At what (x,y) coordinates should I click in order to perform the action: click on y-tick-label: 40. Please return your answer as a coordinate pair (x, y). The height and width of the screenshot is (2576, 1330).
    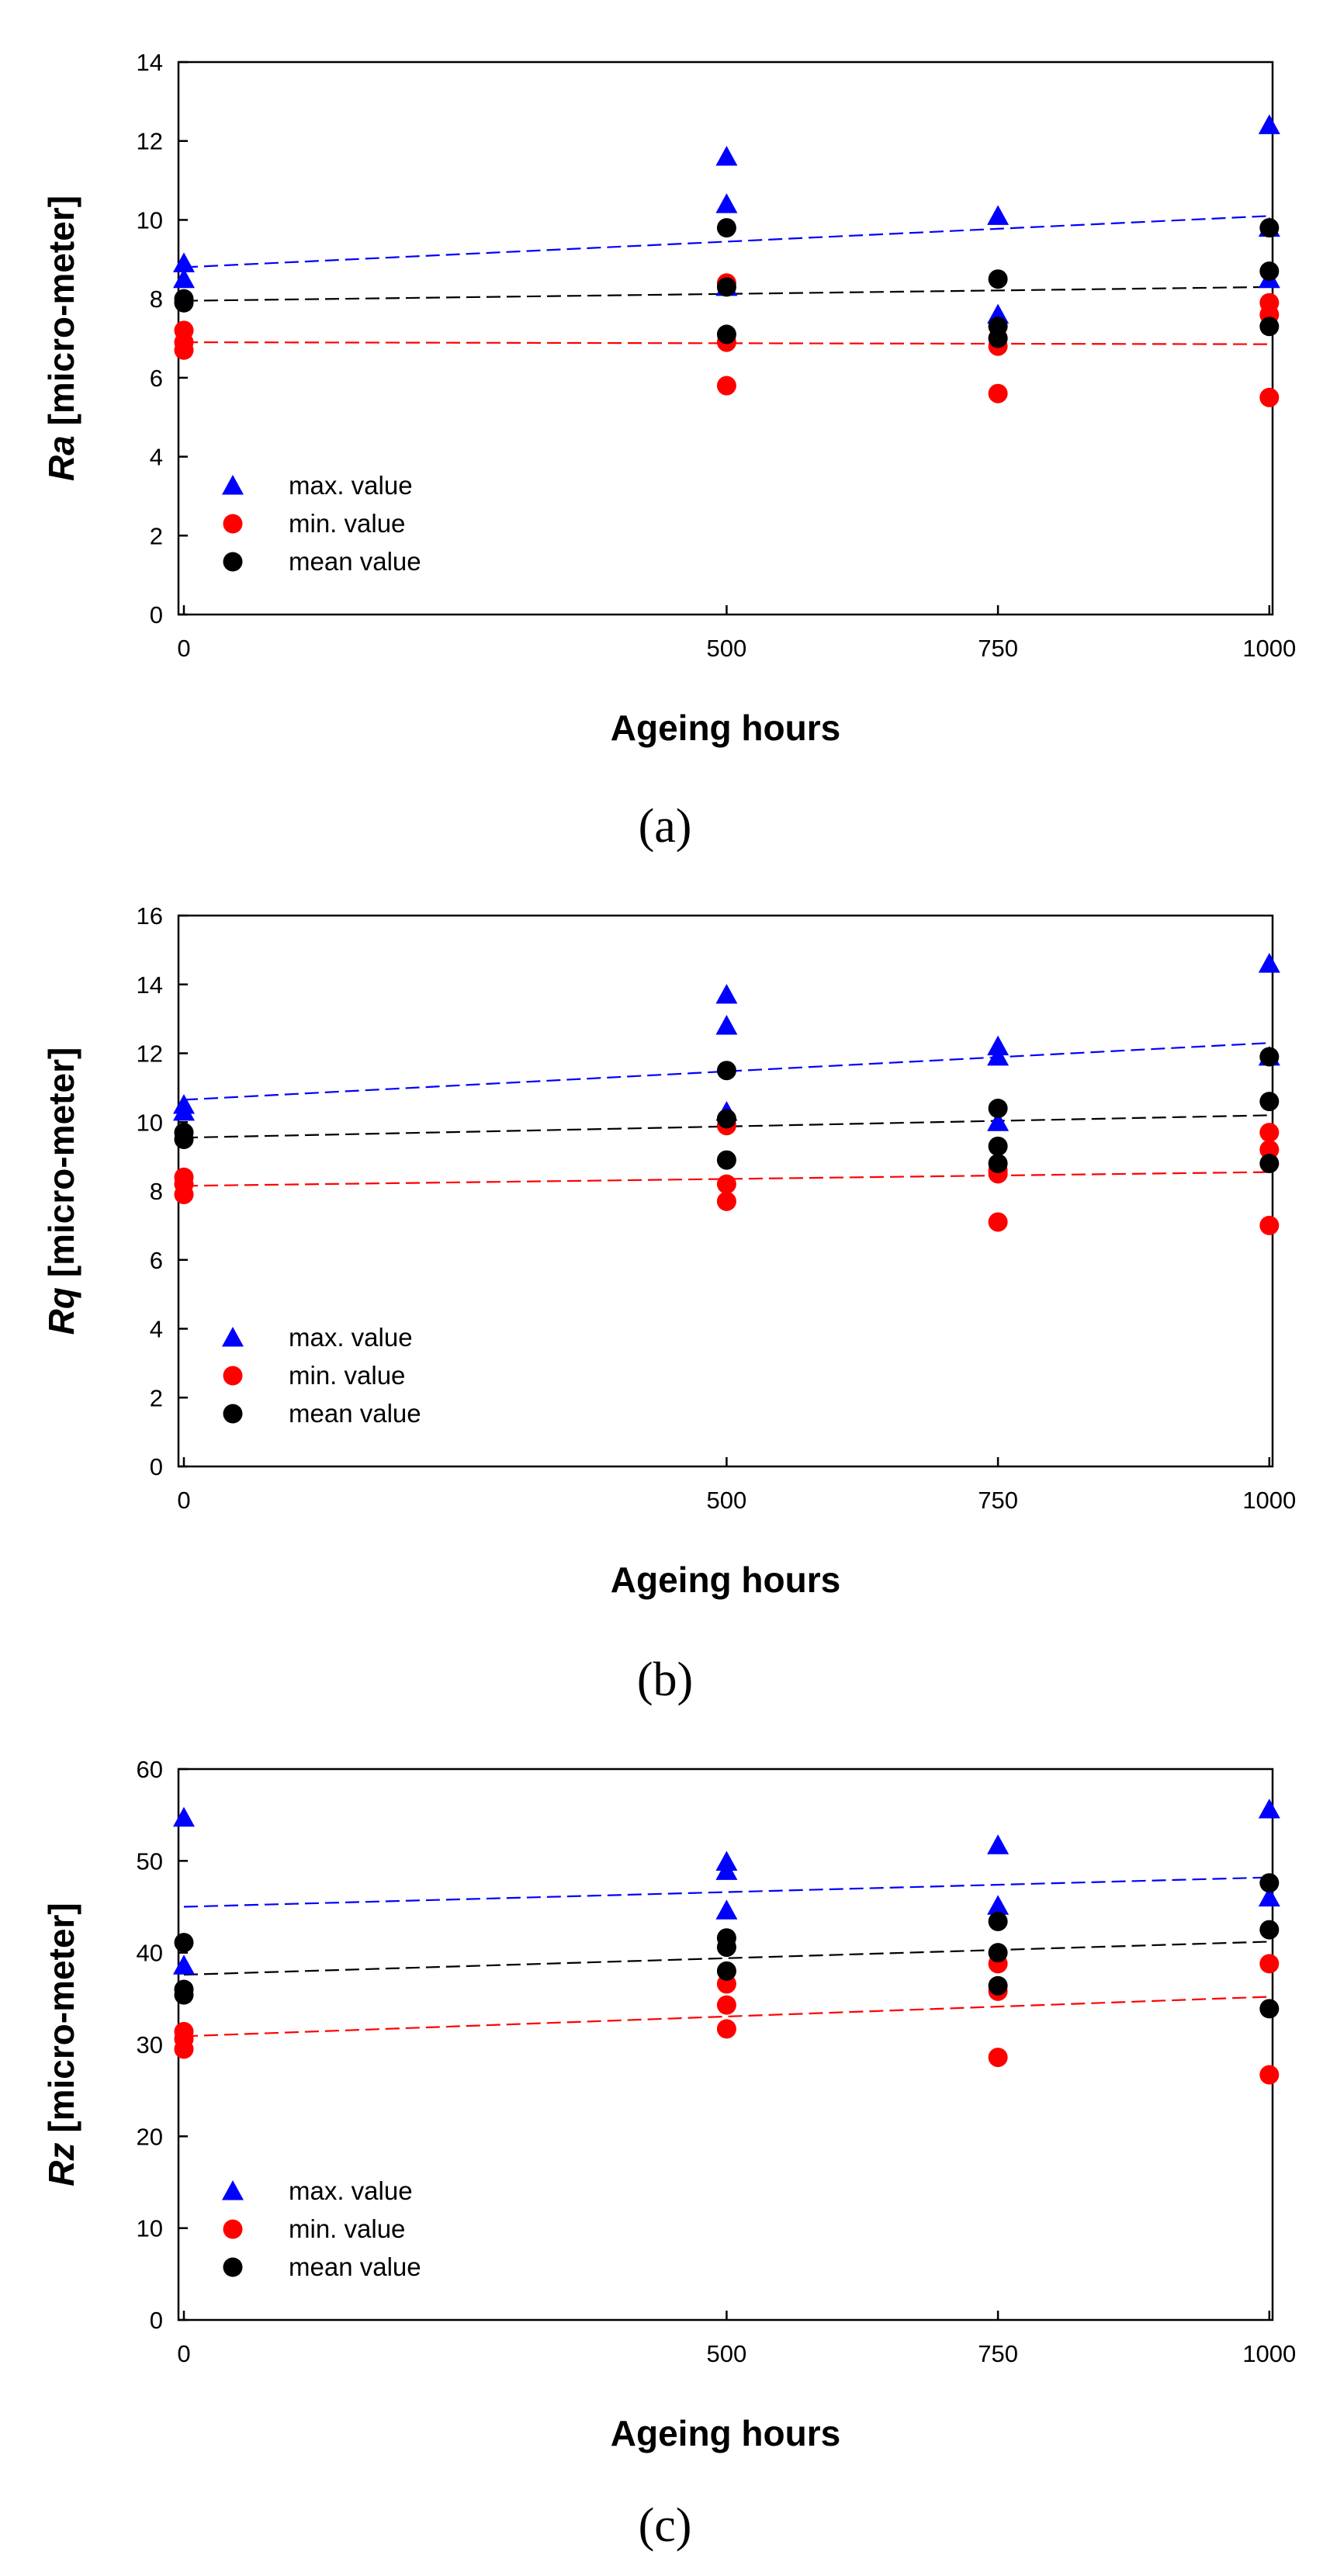
    Looking at the image, I should click on (150, 1953).